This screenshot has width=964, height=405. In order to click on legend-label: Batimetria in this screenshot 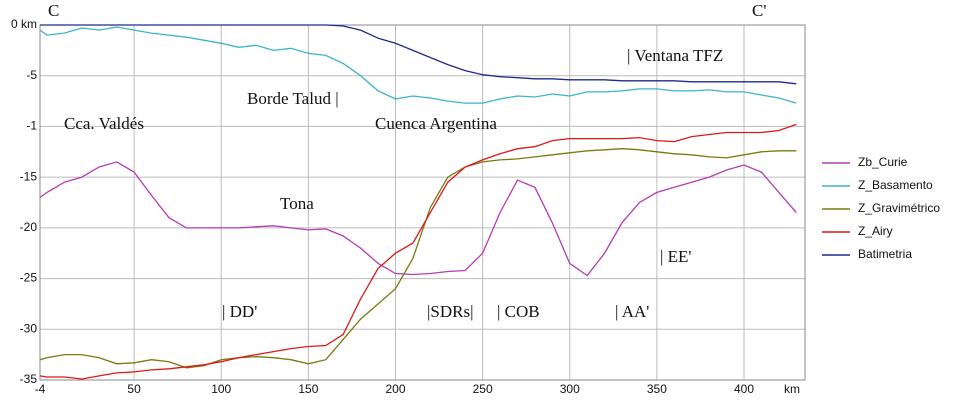, I will do `click(885, 254)`.